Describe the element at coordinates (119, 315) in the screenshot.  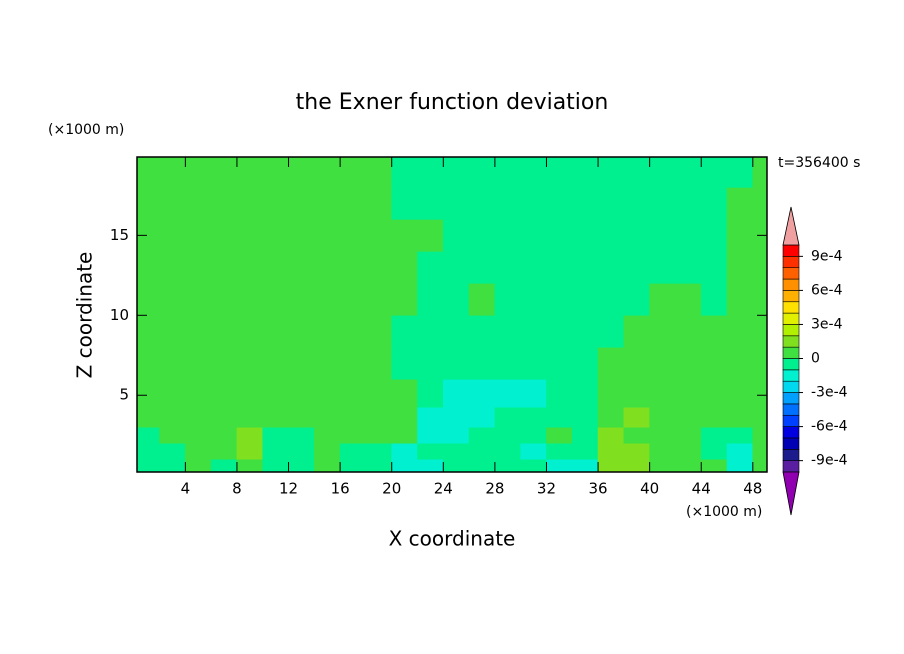
I see `y-tick-label: 10` at that location.